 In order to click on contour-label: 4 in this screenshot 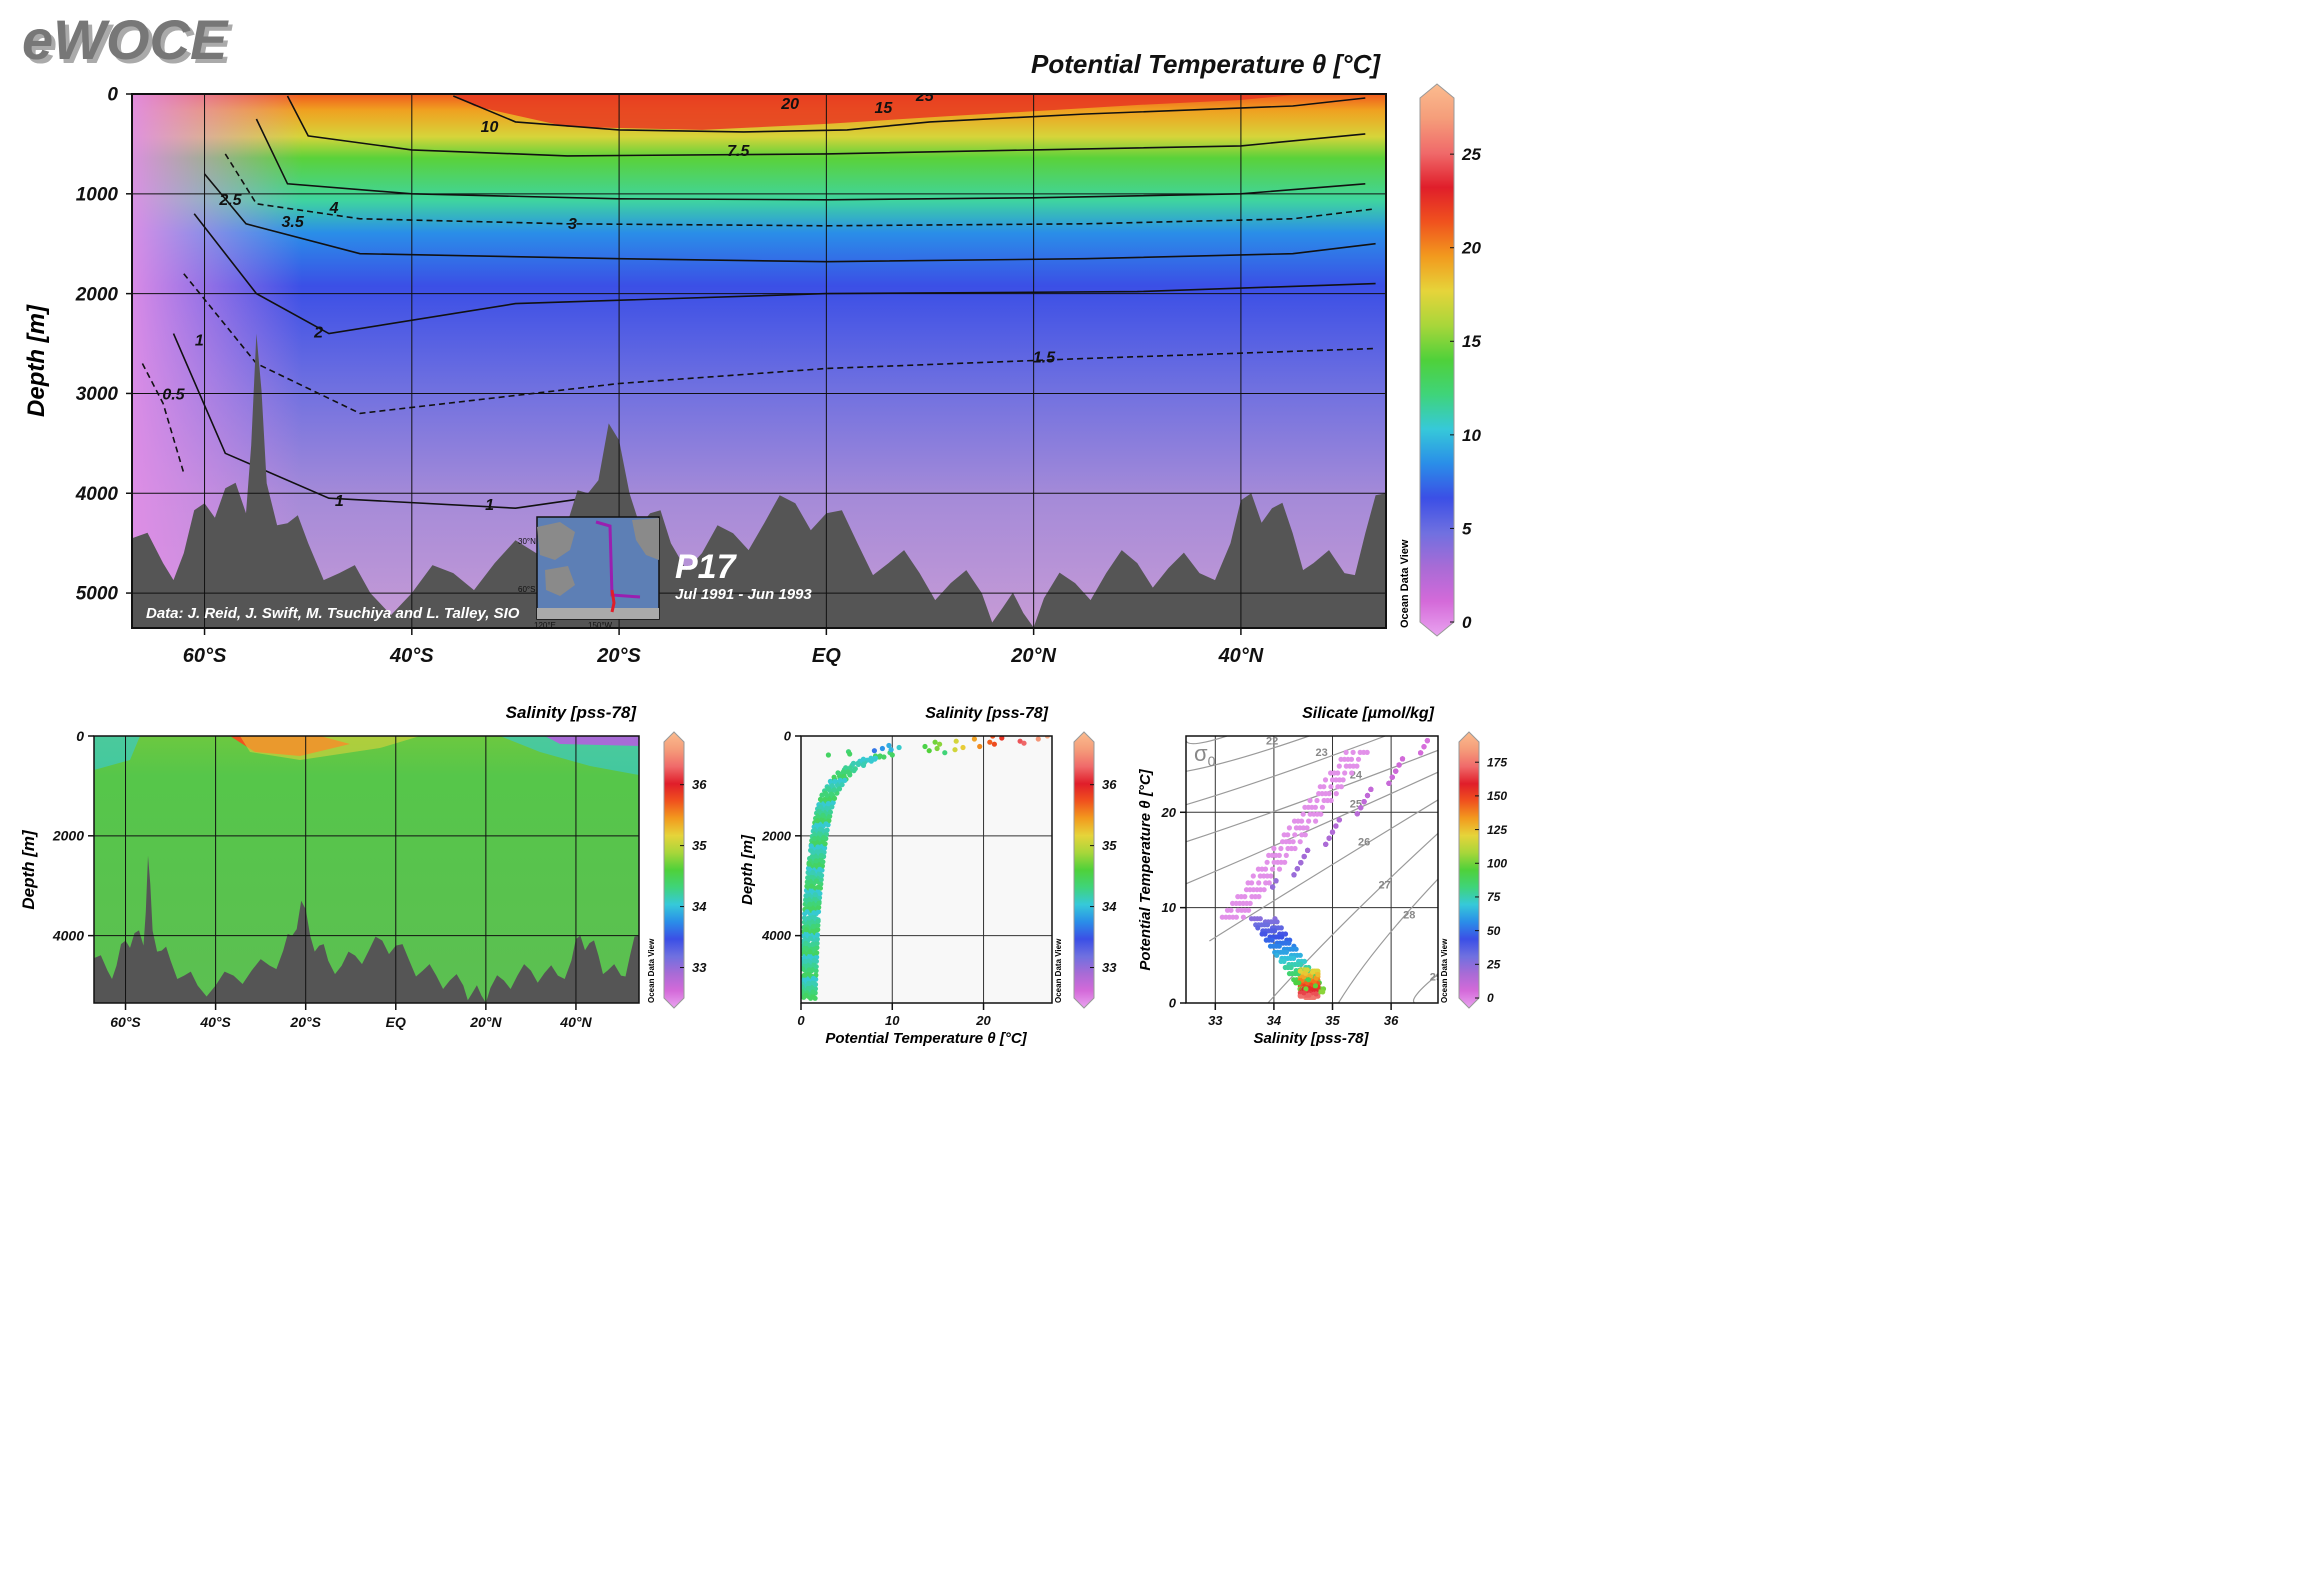, I will do `click(334, 208)`.